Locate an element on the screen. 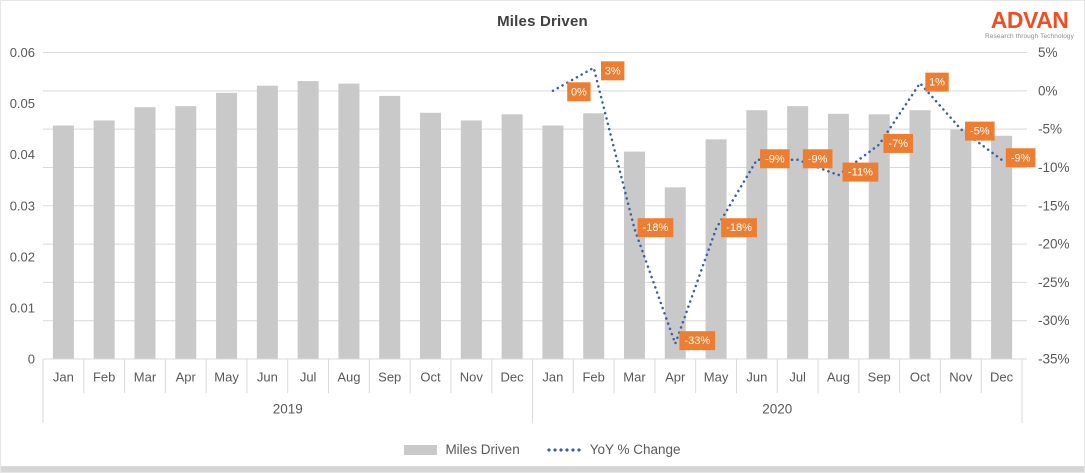 The width and height of the screenshot is (1085, 473). left-axis-label: 0.01 is located at coordinates (22, 307).